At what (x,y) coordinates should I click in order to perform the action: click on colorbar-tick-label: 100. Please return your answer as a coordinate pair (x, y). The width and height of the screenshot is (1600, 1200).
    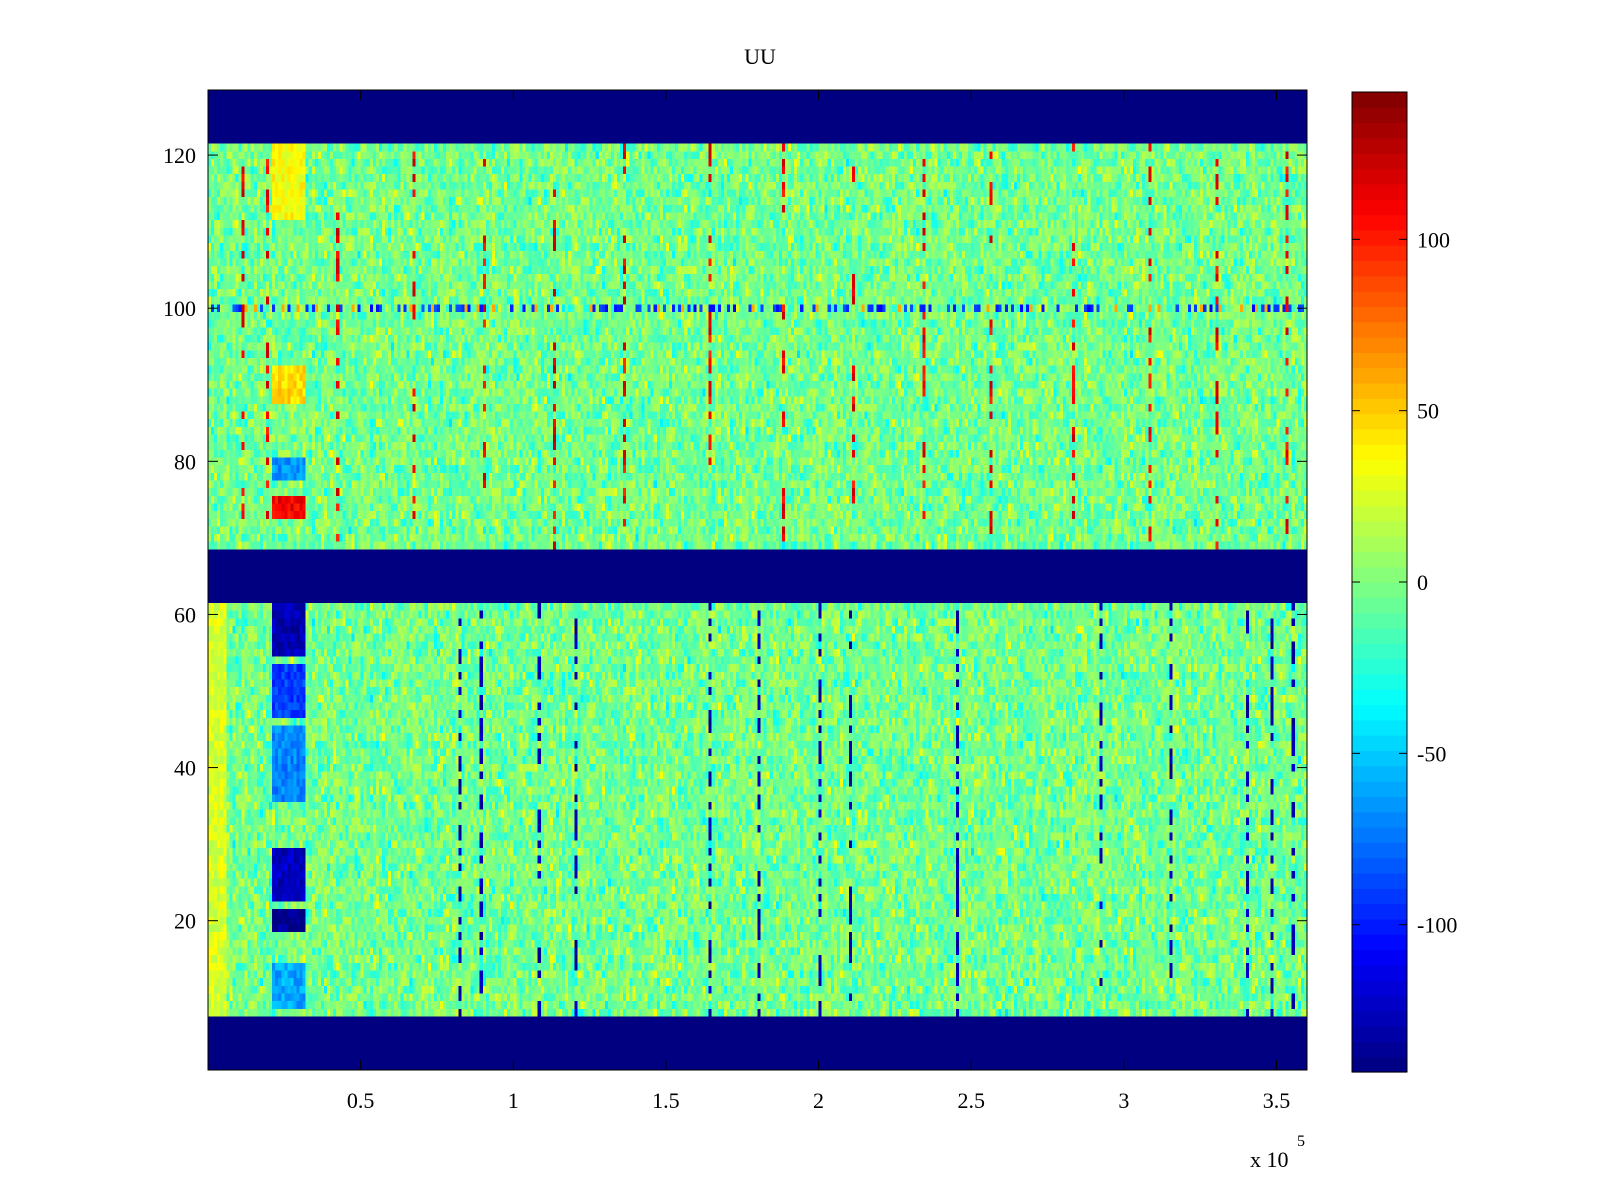
    Looking at the image, I should click on (1433, 239).